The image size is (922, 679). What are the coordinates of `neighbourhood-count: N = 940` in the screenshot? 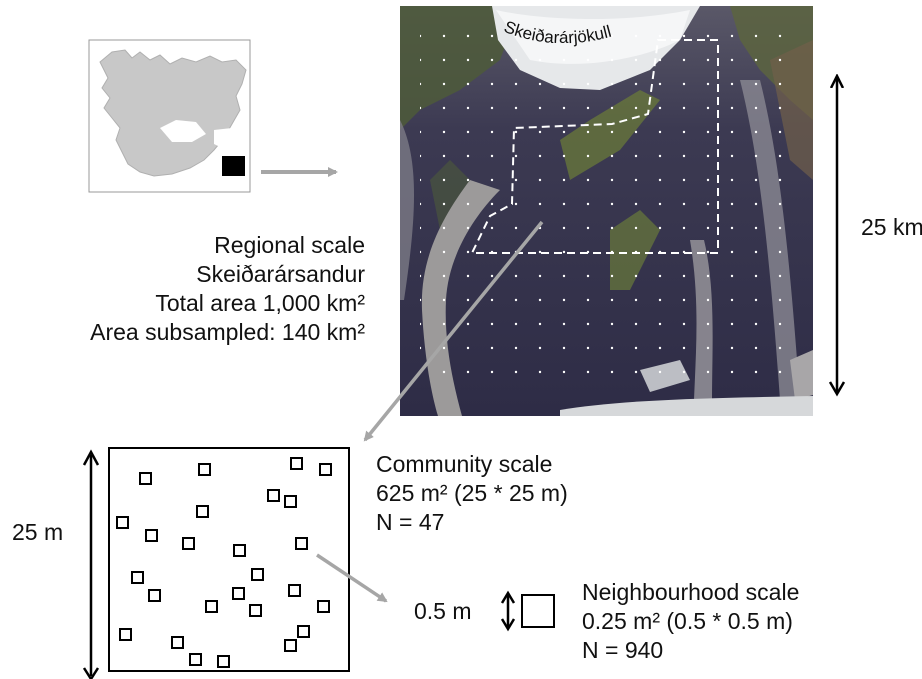 It's located at (623, 650).